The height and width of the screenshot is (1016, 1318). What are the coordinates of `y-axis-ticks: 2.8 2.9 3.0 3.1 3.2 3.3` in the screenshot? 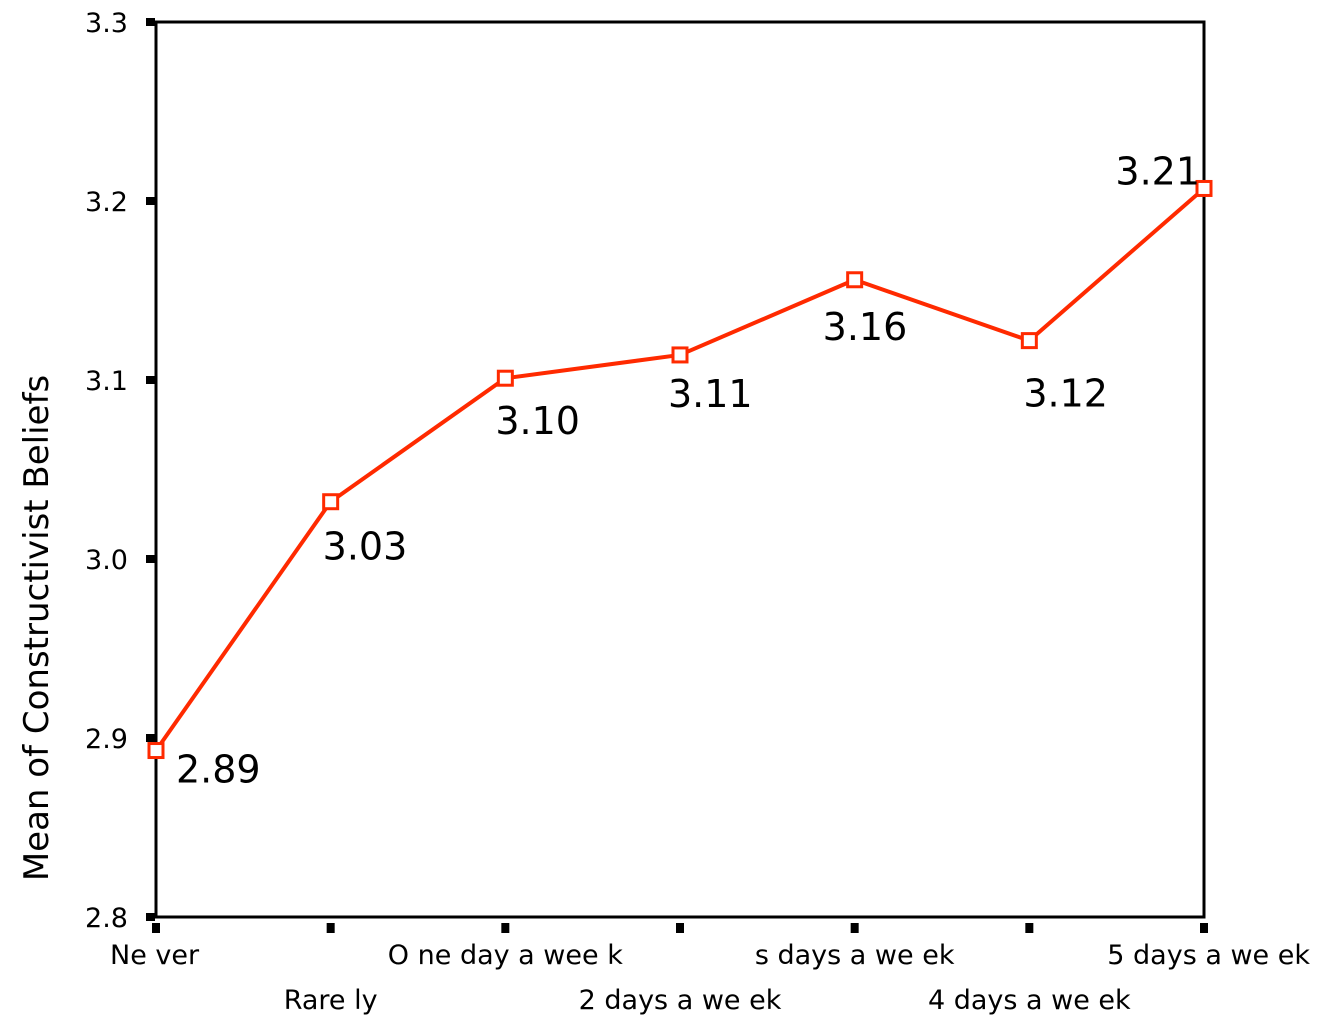 It's located at (120, 471).